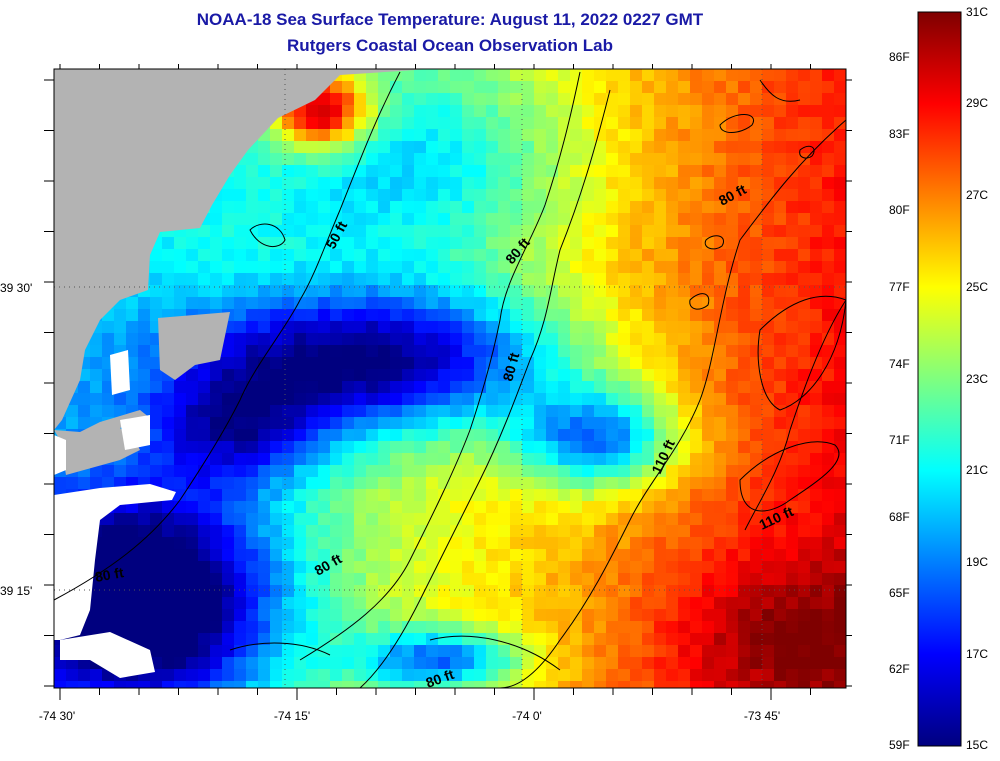 The image size is (1000, 761). Describe the element at coordinates (16, 591) in the screenshot. I see `latitude-label: 39 15'` at that location.